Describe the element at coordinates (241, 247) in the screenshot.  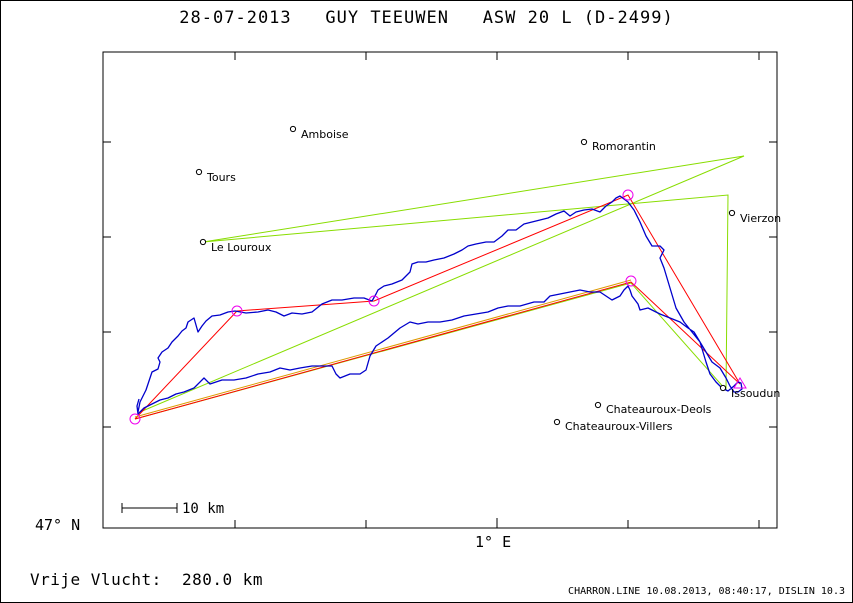
I see `town-label: Le Louroux` at that location.